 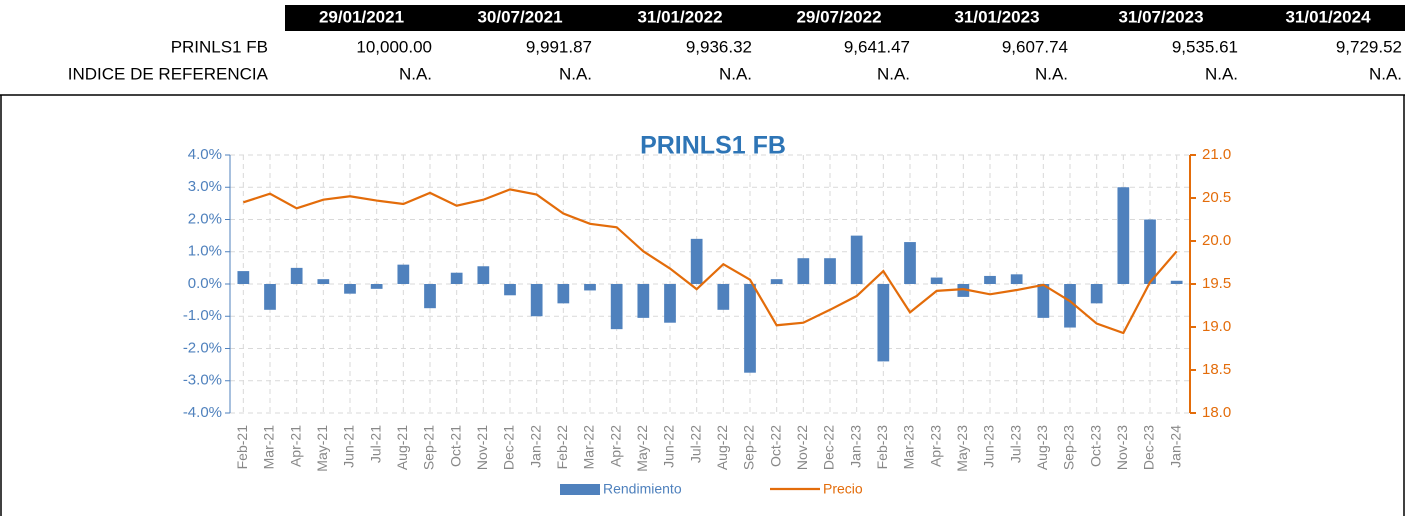 I want to click on y2-tick-label: 20.0, so click(x=1216, y=240).